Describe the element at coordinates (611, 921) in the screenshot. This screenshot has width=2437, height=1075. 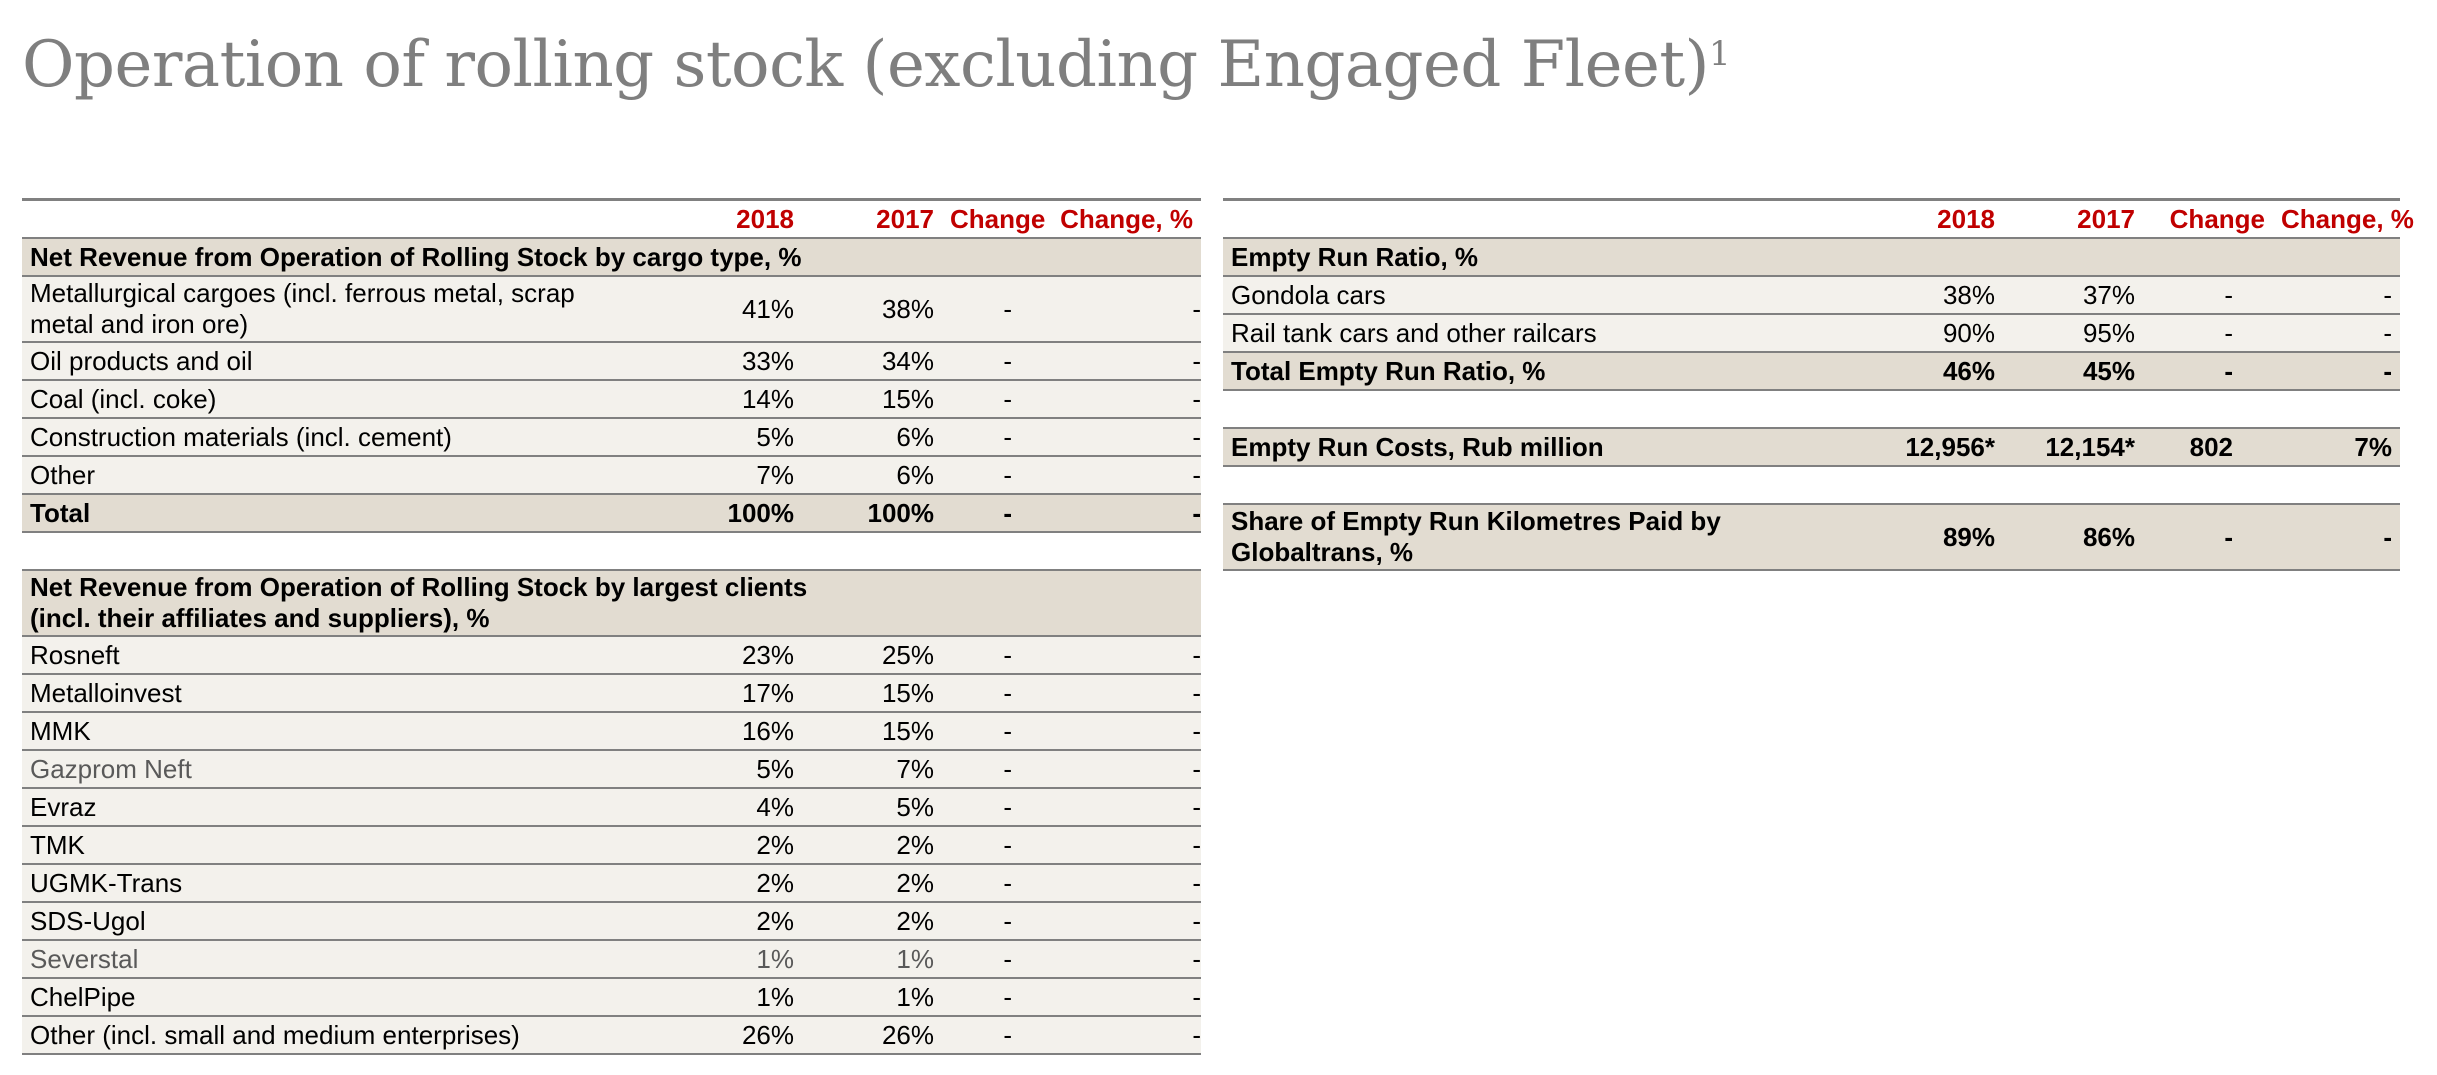
I see `table-row: SDS-Ugol 2% 2% - -` at that location.